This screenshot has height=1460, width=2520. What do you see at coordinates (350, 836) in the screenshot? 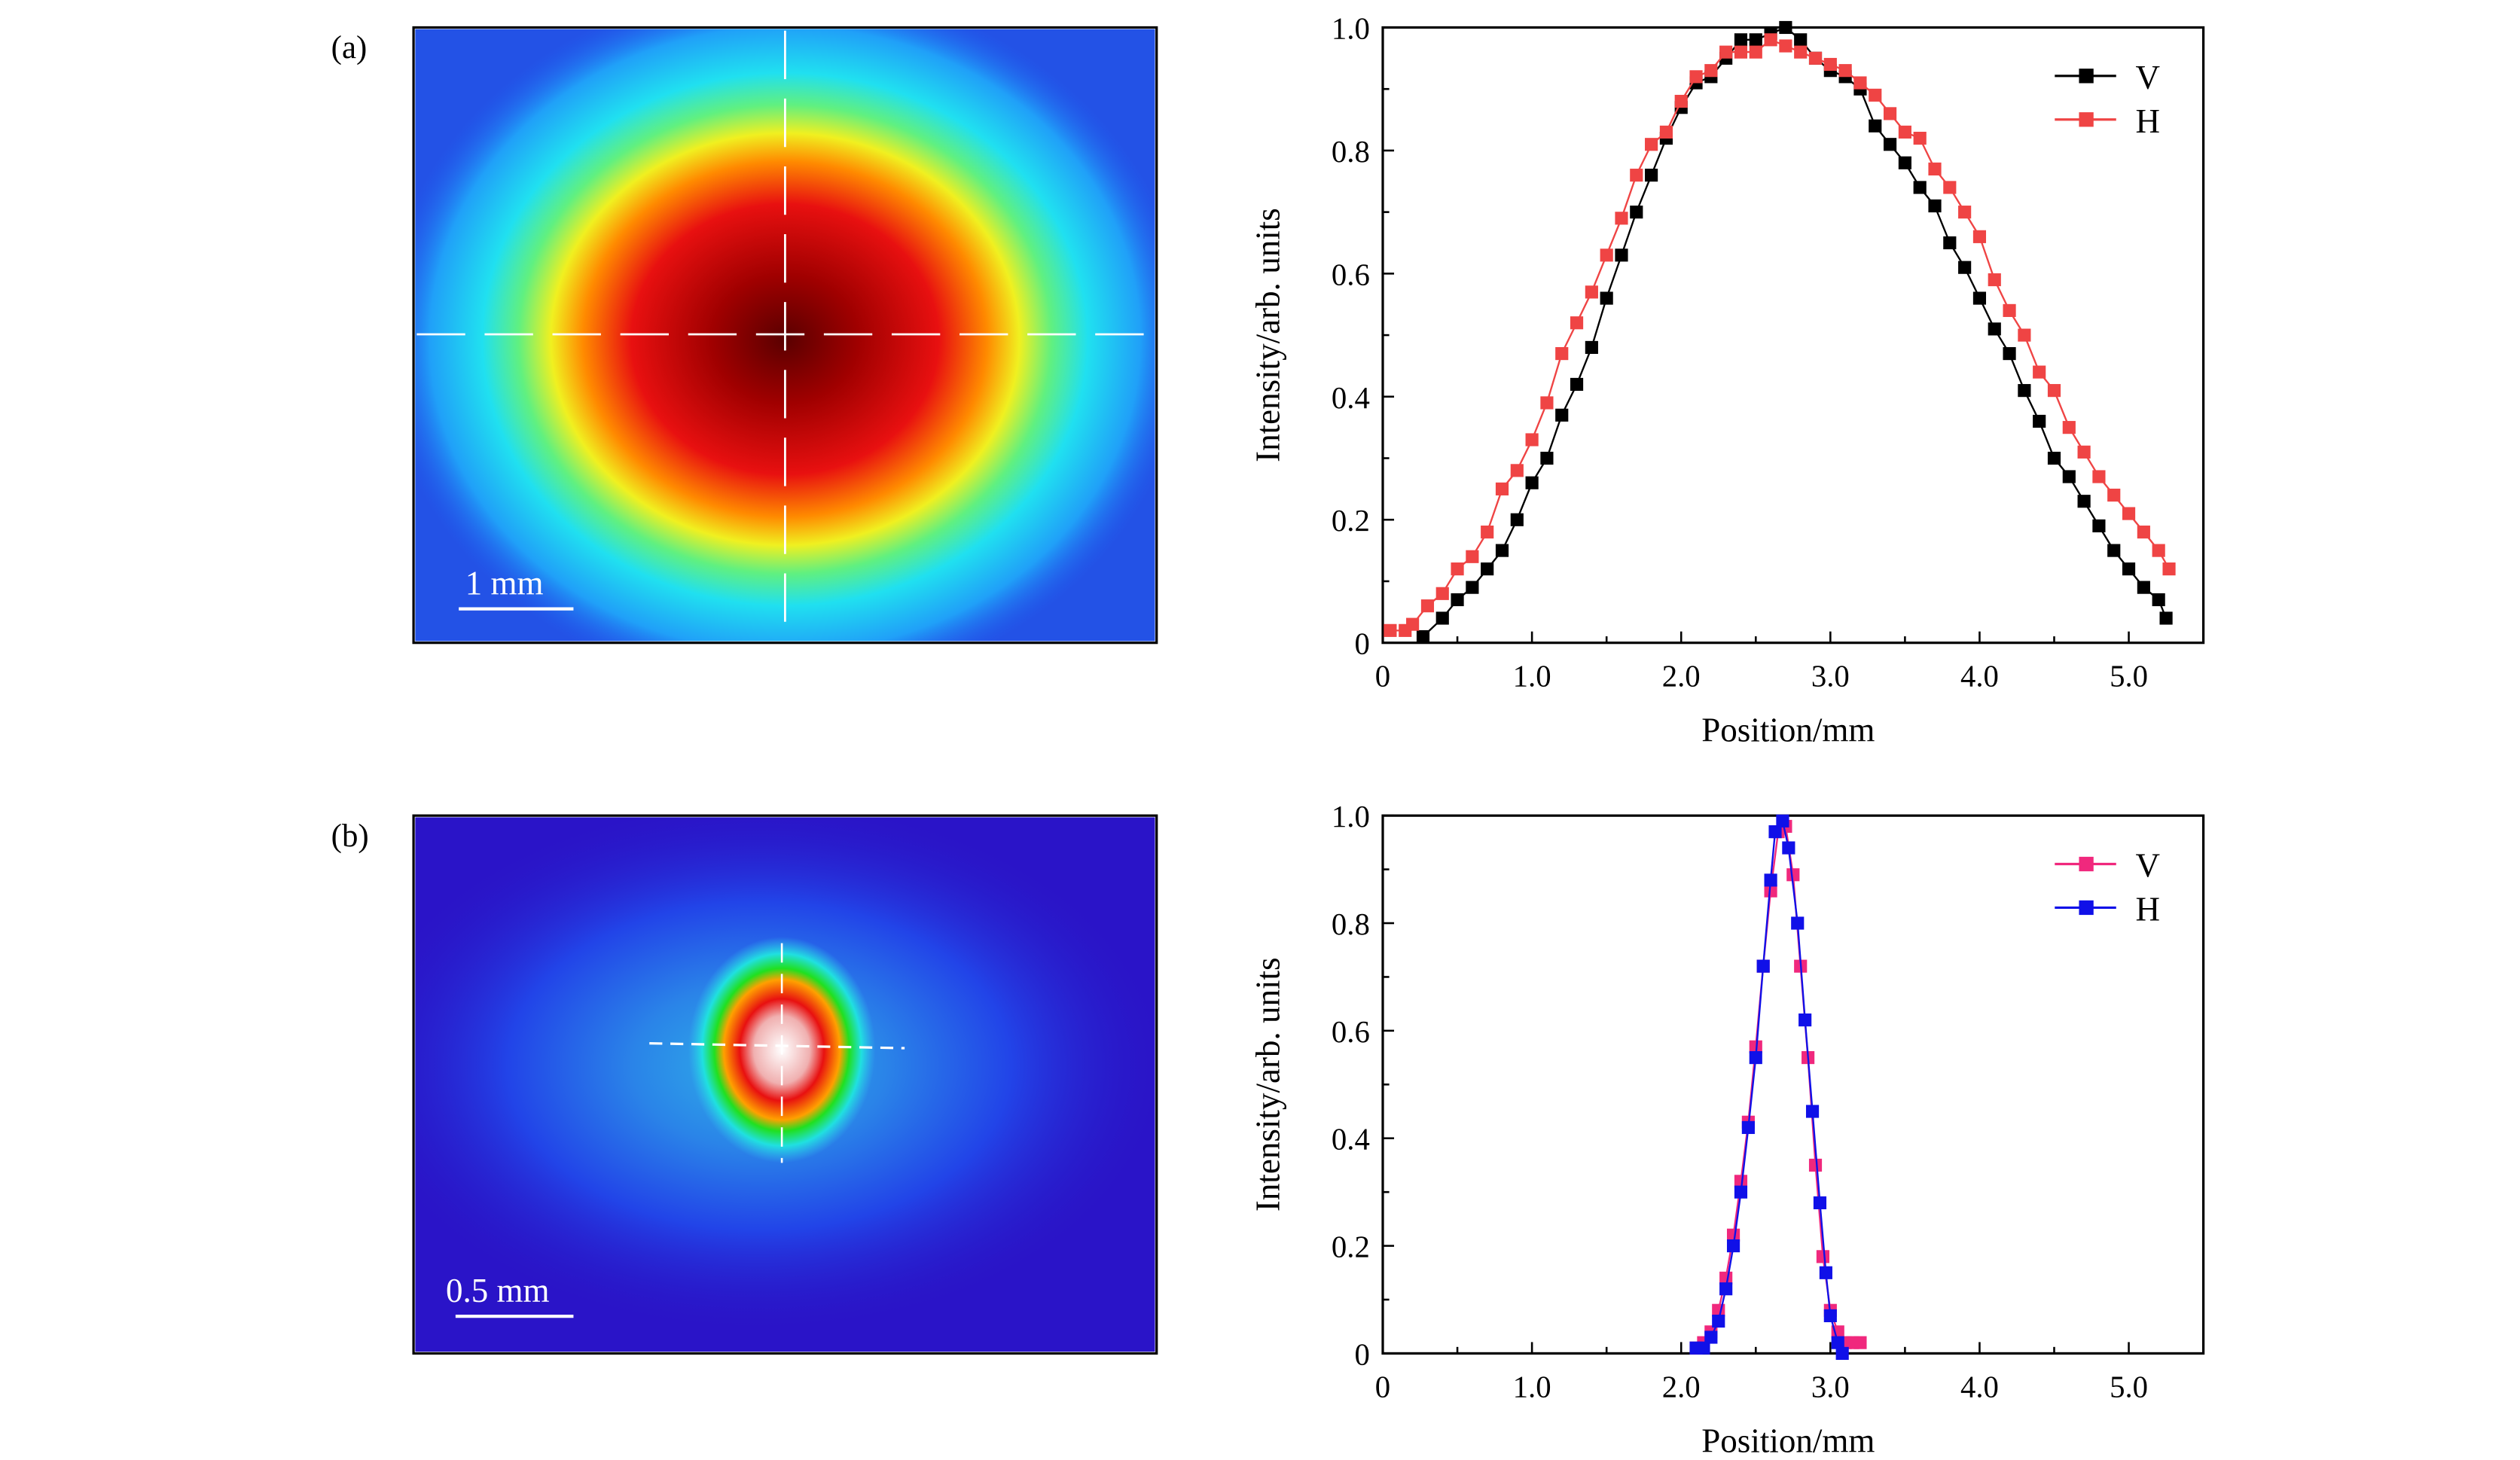
I see `panel-label-b: (b)` at bounding box center [350, 836].